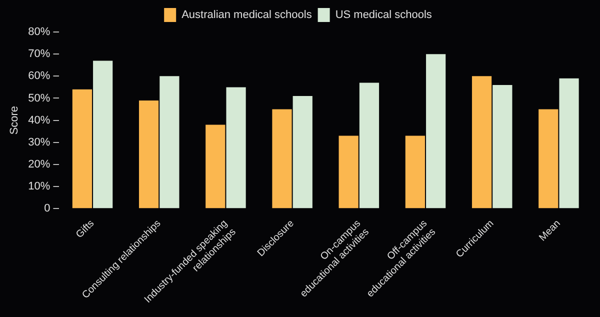 The height and width of the screenshot is (317, 600). Describe the element at coordinates (39, 32) in the screenshot. I see `y-tick-label: 80%` at that location.